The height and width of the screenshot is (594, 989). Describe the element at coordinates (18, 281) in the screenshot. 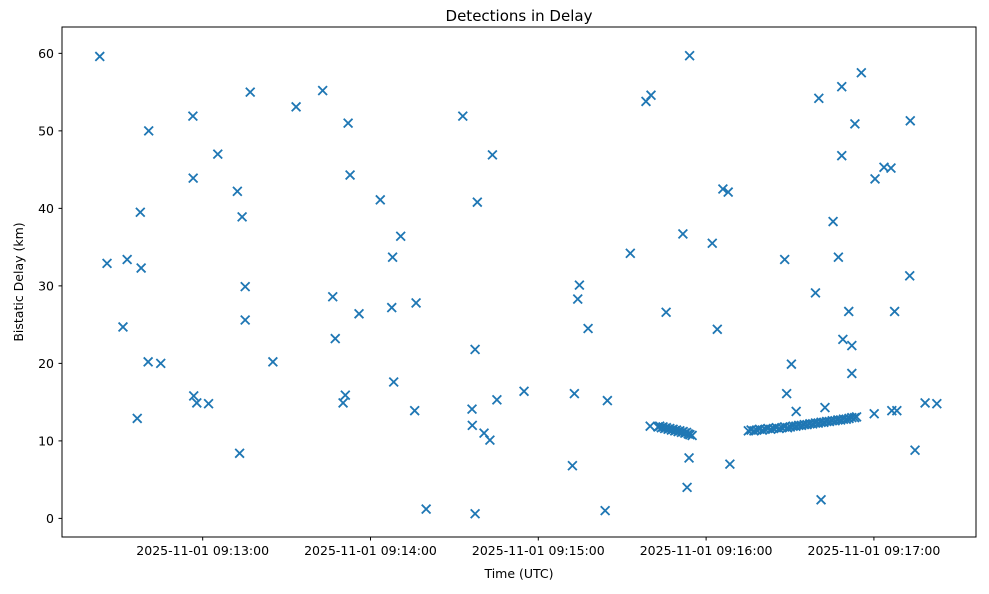

I see `y-axis-label: Bistatic Delay (km)` at that location.